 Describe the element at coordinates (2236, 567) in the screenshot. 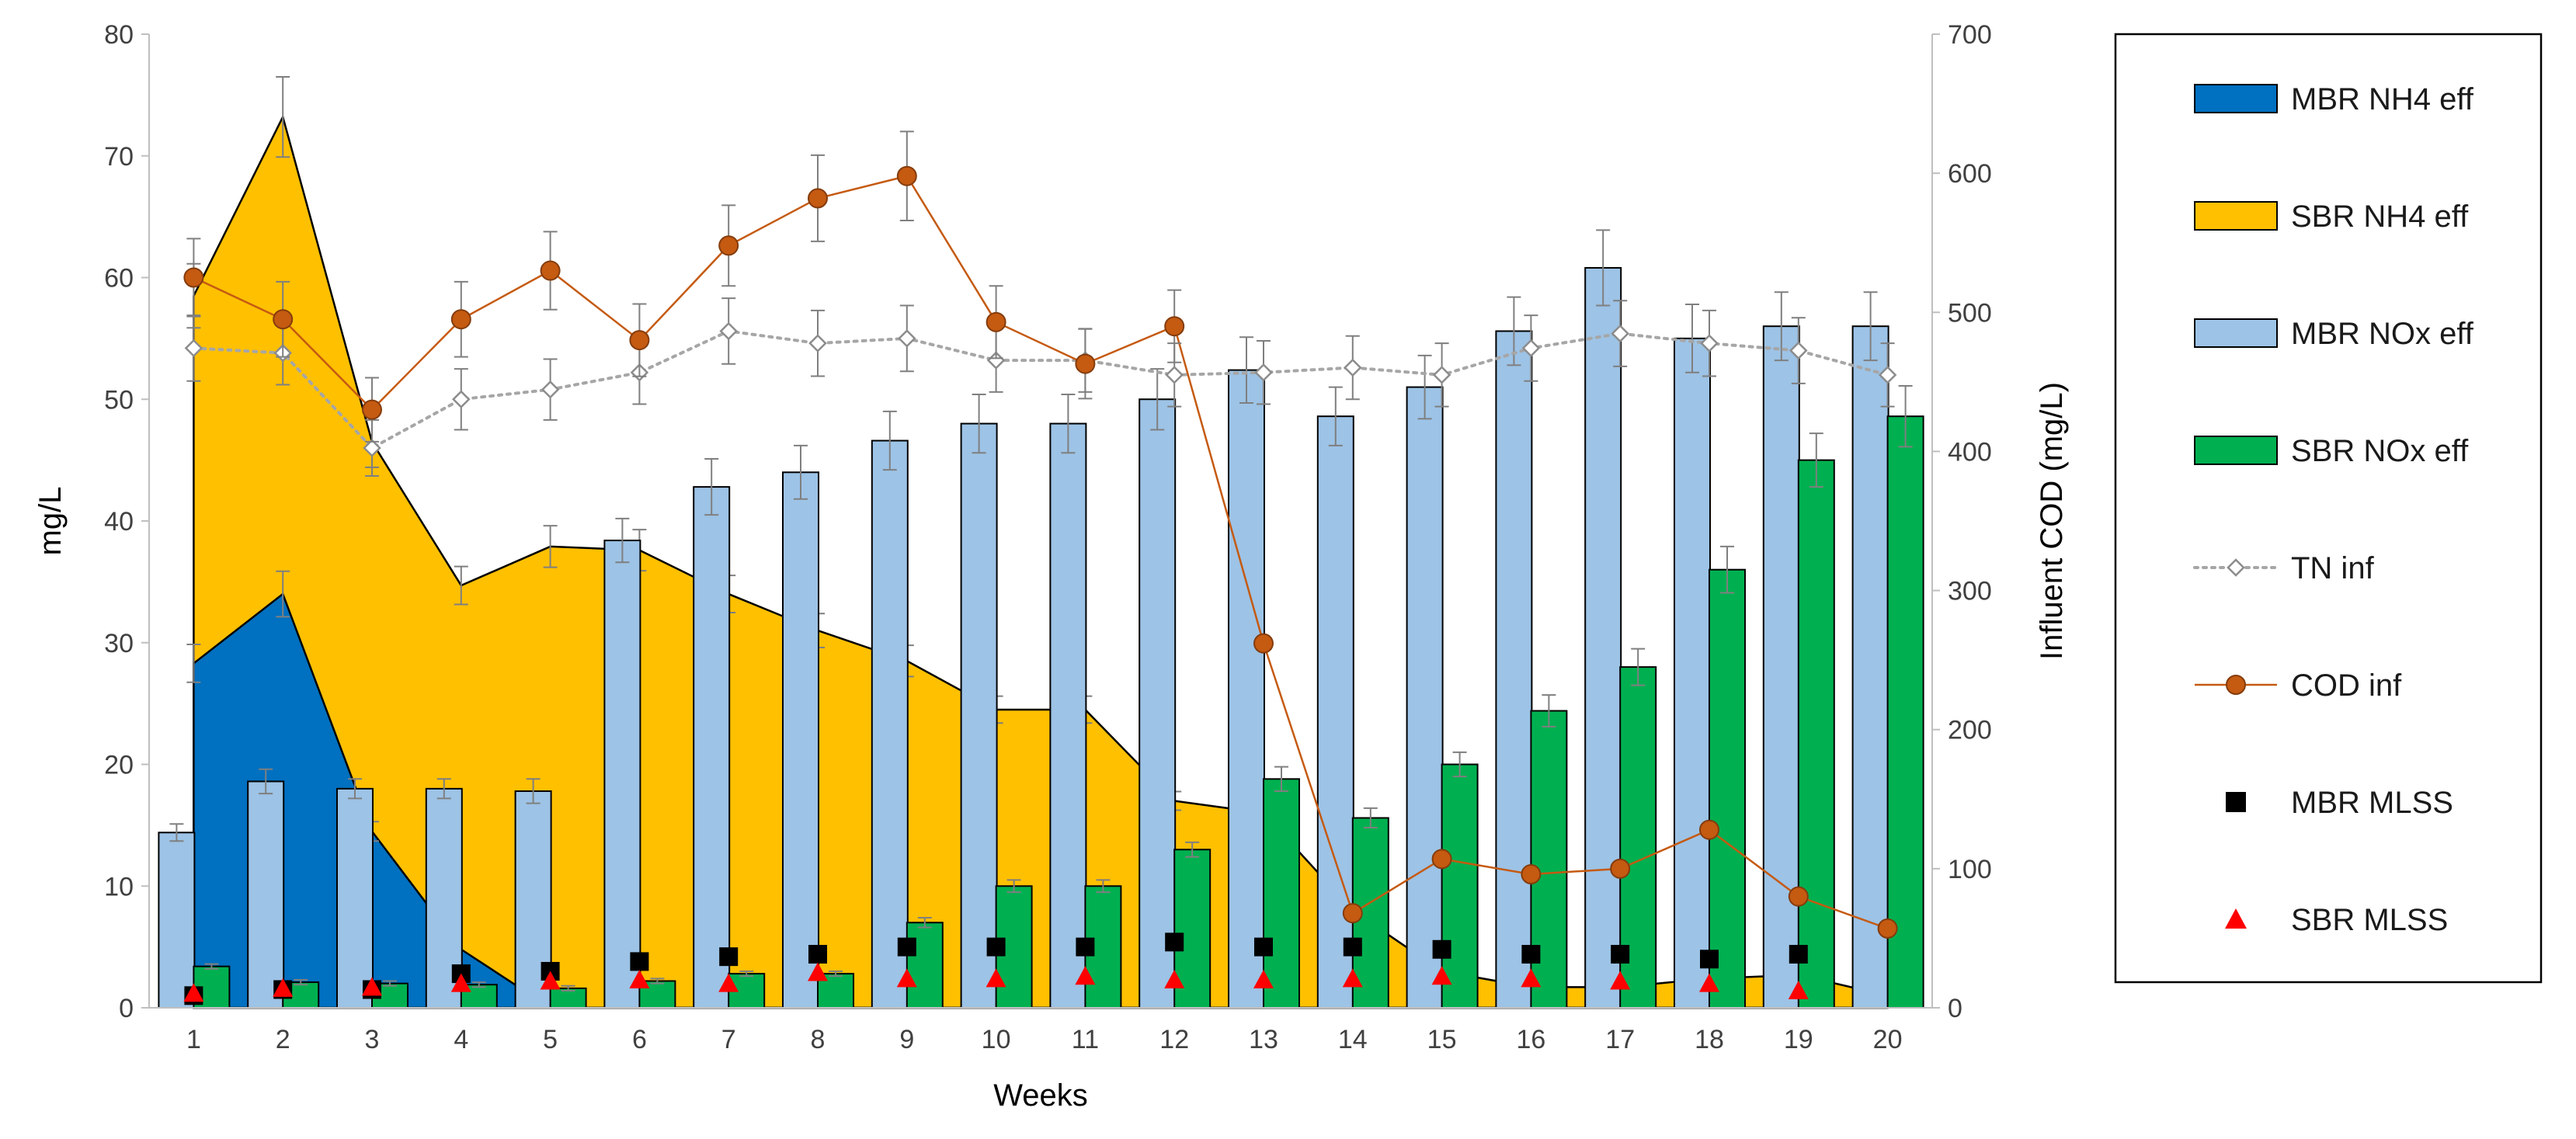

I see `tn-inf-legend-marker` at that location.